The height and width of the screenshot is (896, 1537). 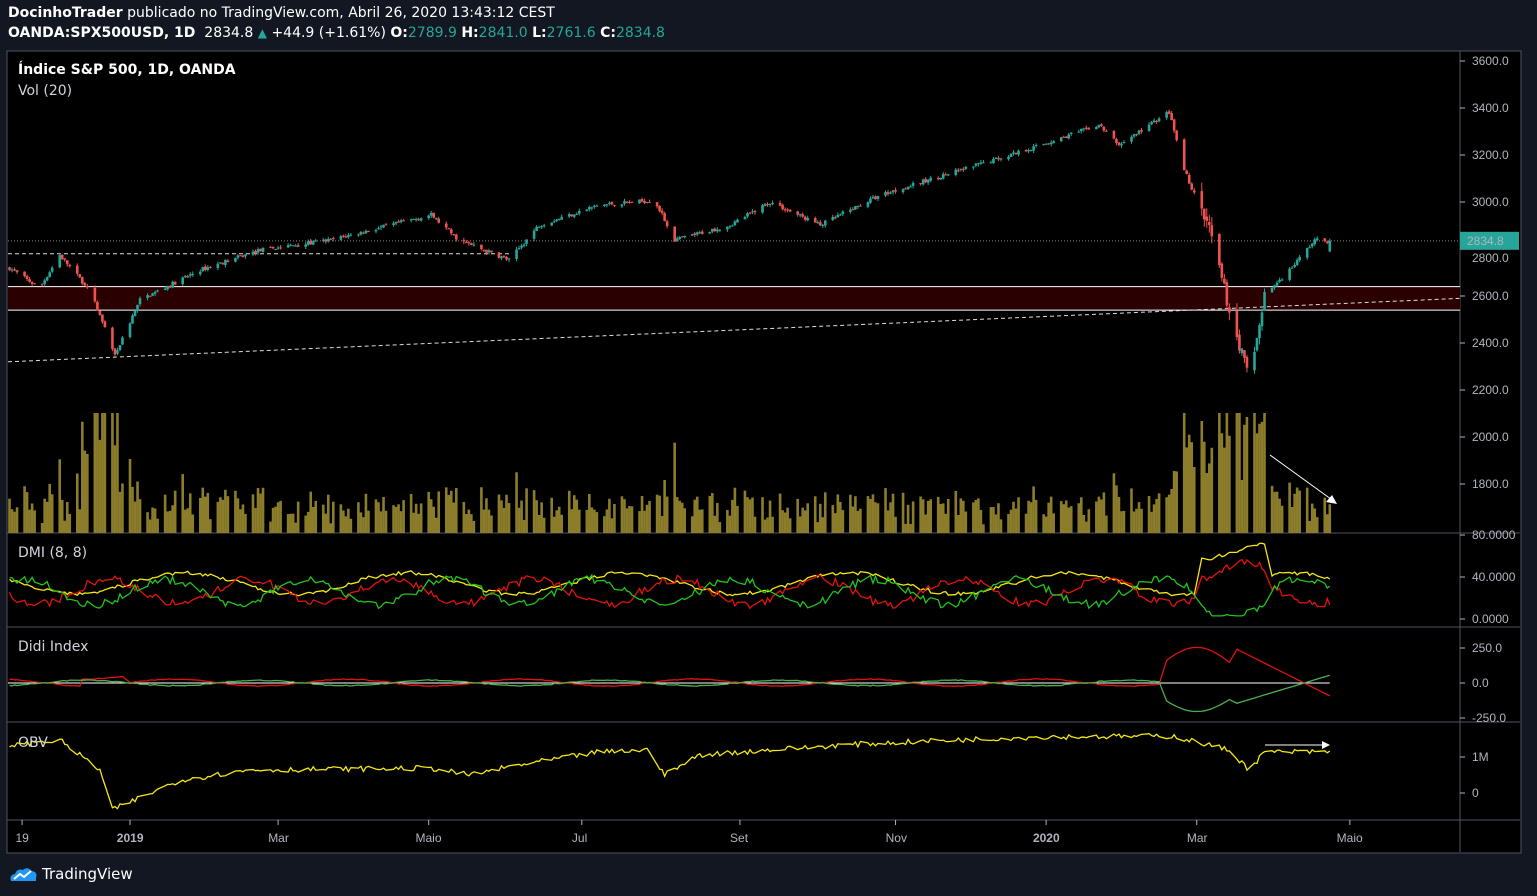 What do you see at coordinates (1490, 484) in the screenshot?
I see `price-tick-label: 1800.0` at bounding box center [1490, 484].